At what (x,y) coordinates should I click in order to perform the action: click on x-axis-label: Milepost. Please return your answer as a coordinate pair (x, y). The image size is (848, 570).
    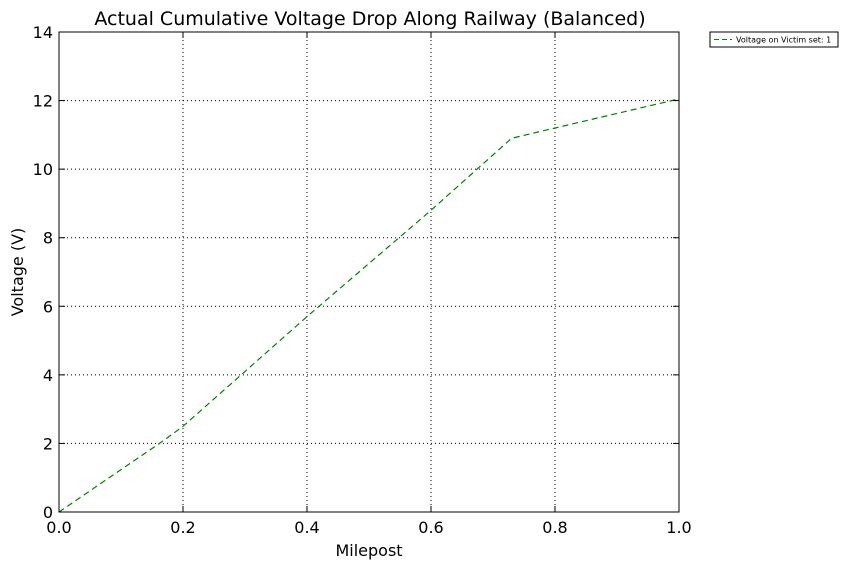
    Looking at the image, I should click on (368, 550).